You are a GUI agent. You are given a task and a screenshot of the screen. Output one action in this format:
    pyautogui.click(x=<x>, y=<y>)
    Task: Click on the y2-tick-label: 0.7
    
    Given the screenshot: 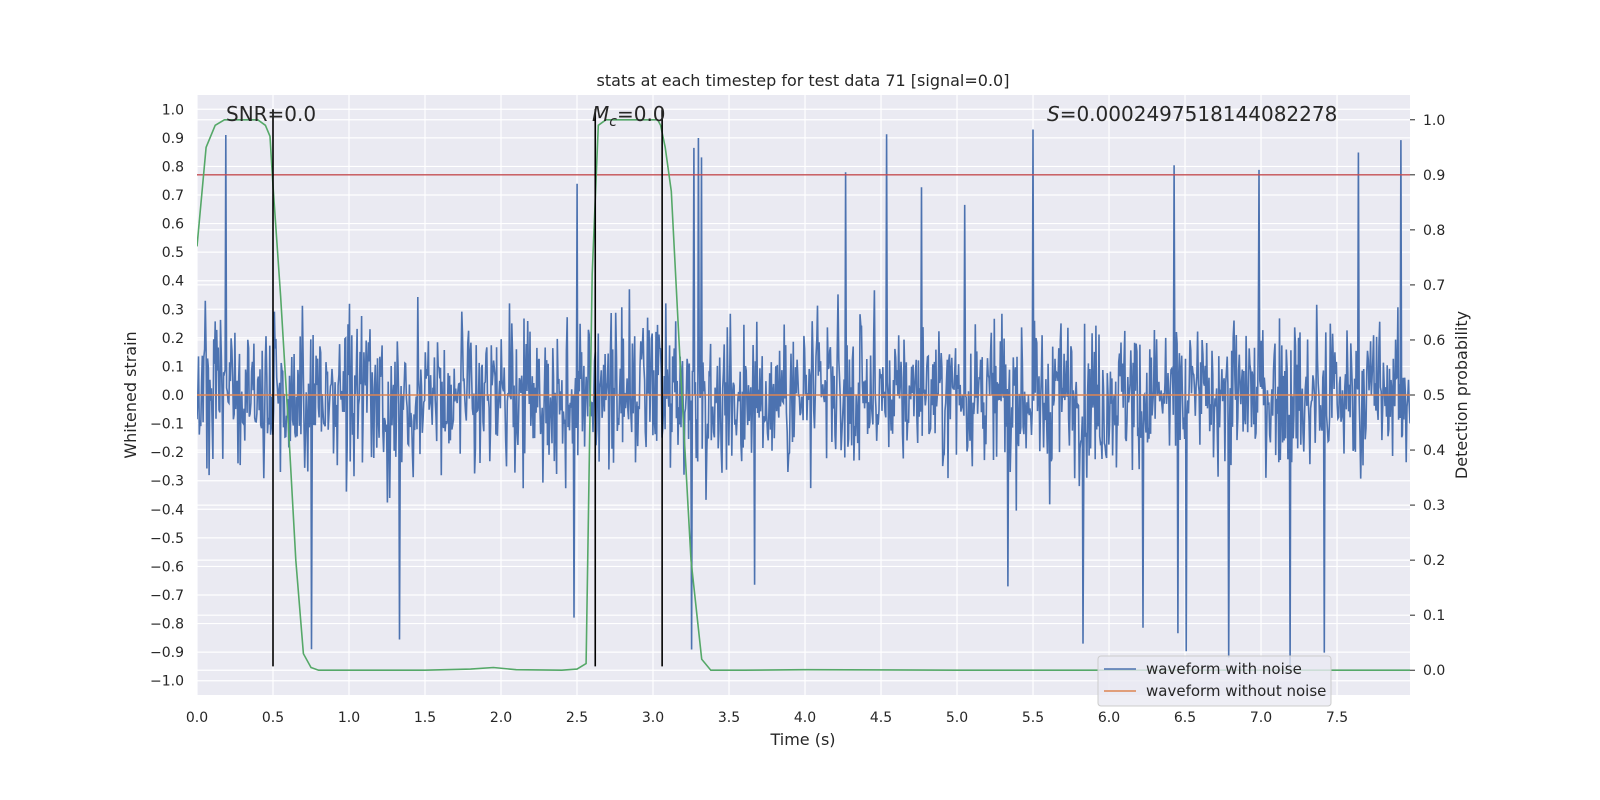 What is the action you would take?
    pyautogui.click(x=1434, y=286)
    